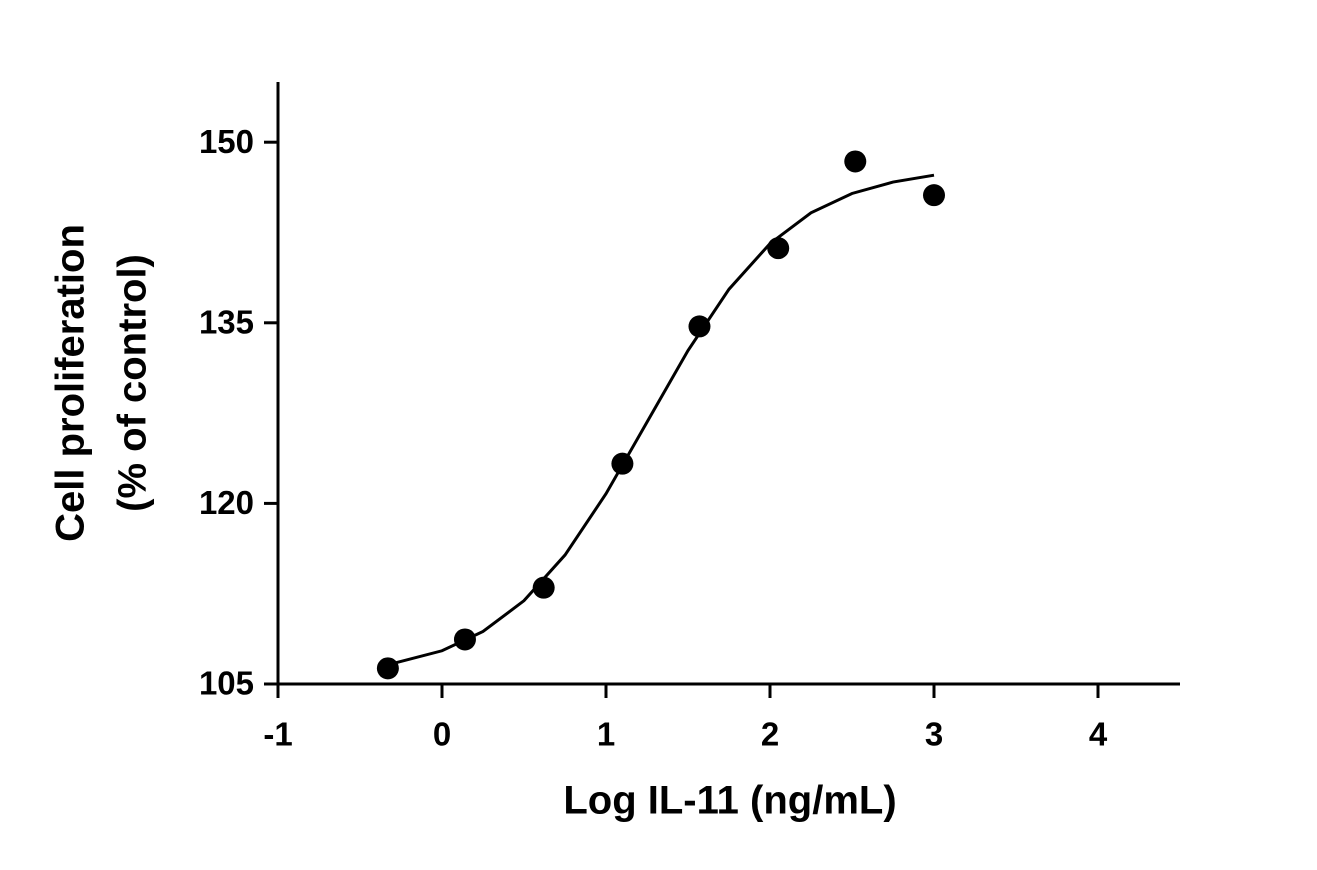  Describe the element at coordinates (277, 734) in the screenshot. I see `x-tick-label: -1` at that location.